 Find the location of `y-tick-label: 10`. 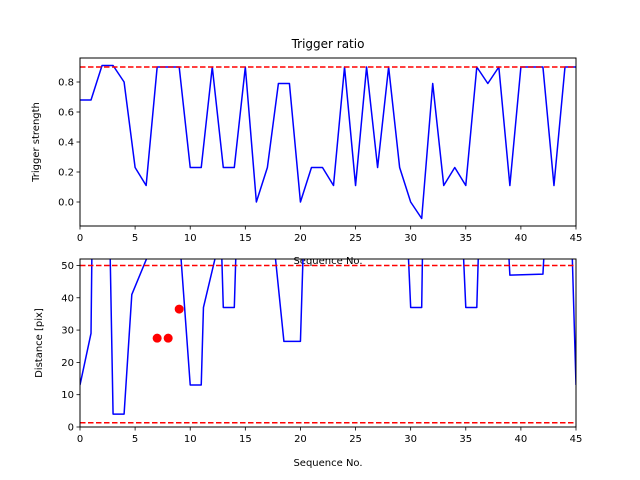

y-tick-label: 10 is located at coordinates (67, 395).